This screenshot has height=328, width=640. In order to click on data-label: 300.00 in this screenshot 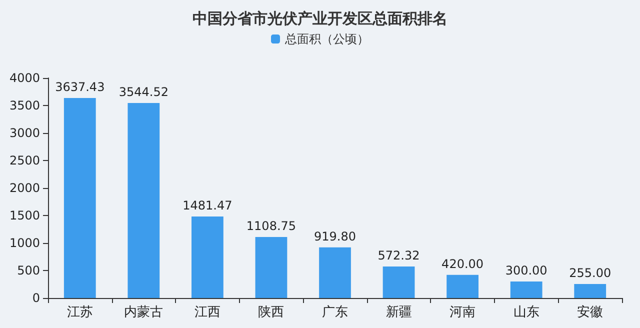, I will do `click(526, 271)`.